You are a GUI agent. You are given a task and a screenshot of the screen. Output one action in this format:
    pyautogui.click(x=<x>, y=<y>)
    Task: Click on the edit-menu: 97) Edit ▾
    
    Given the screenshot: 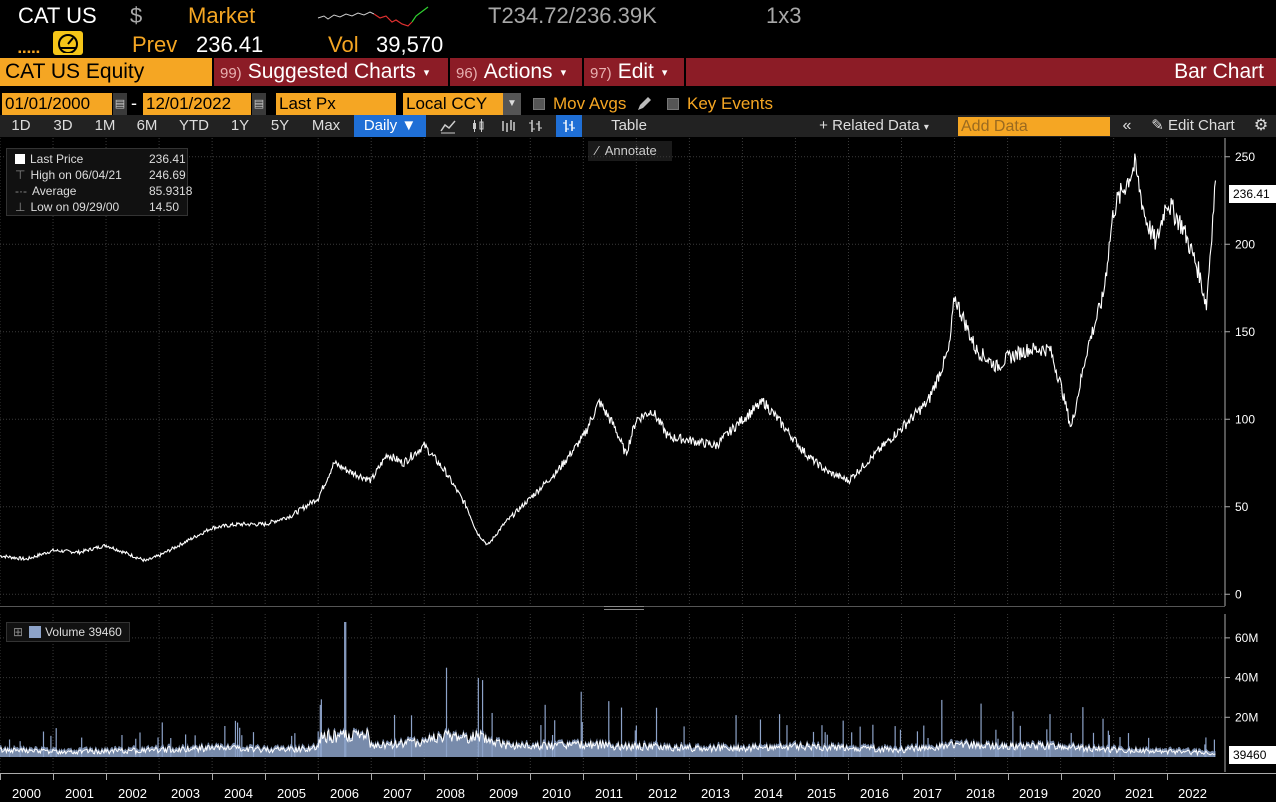 What is the action you would take?
    pyautogui.click(x=634, y=72)
    